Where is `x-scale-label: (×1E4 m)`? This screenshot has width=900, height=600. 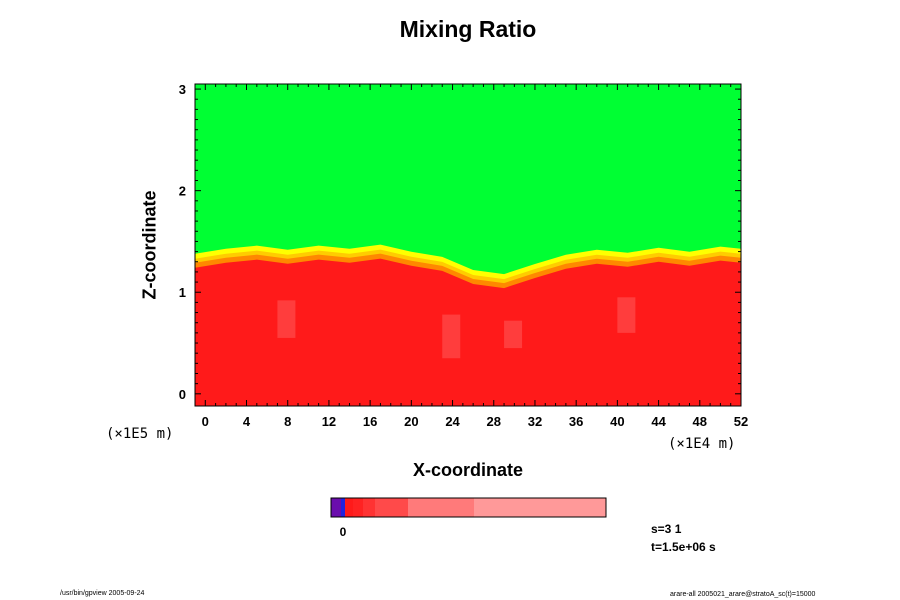
x-scale-label: (×1E4 m) is located at coordinates (702, 444).